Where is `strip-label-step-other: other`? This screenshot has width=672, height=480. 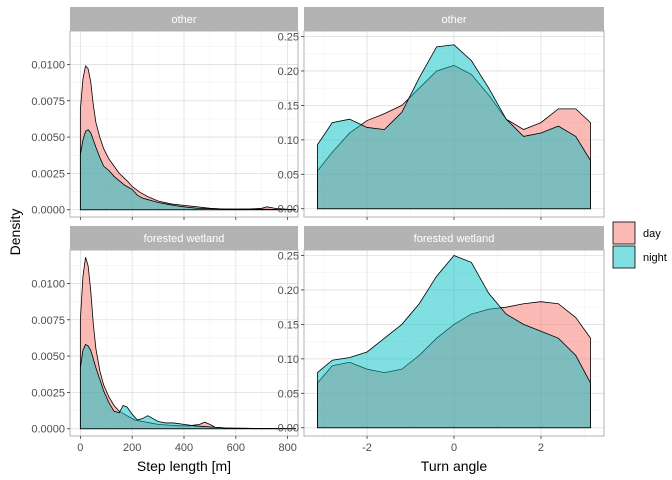
strip-label-step-other: other is located at coordinates (183, 20).